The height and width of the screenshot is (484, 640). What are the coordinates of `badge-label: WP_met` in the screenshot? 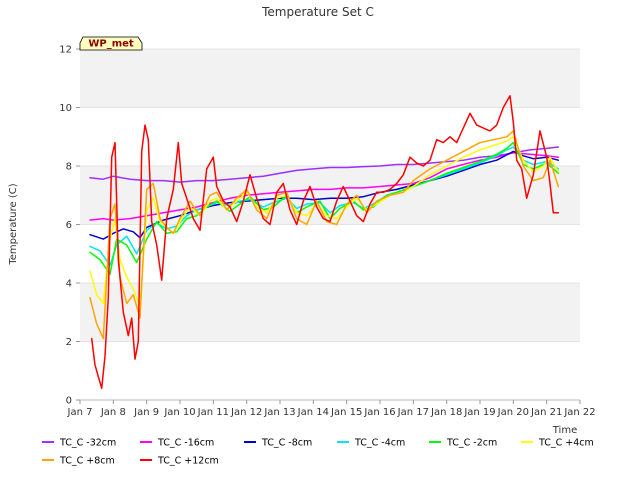 It's located at (111, 44).